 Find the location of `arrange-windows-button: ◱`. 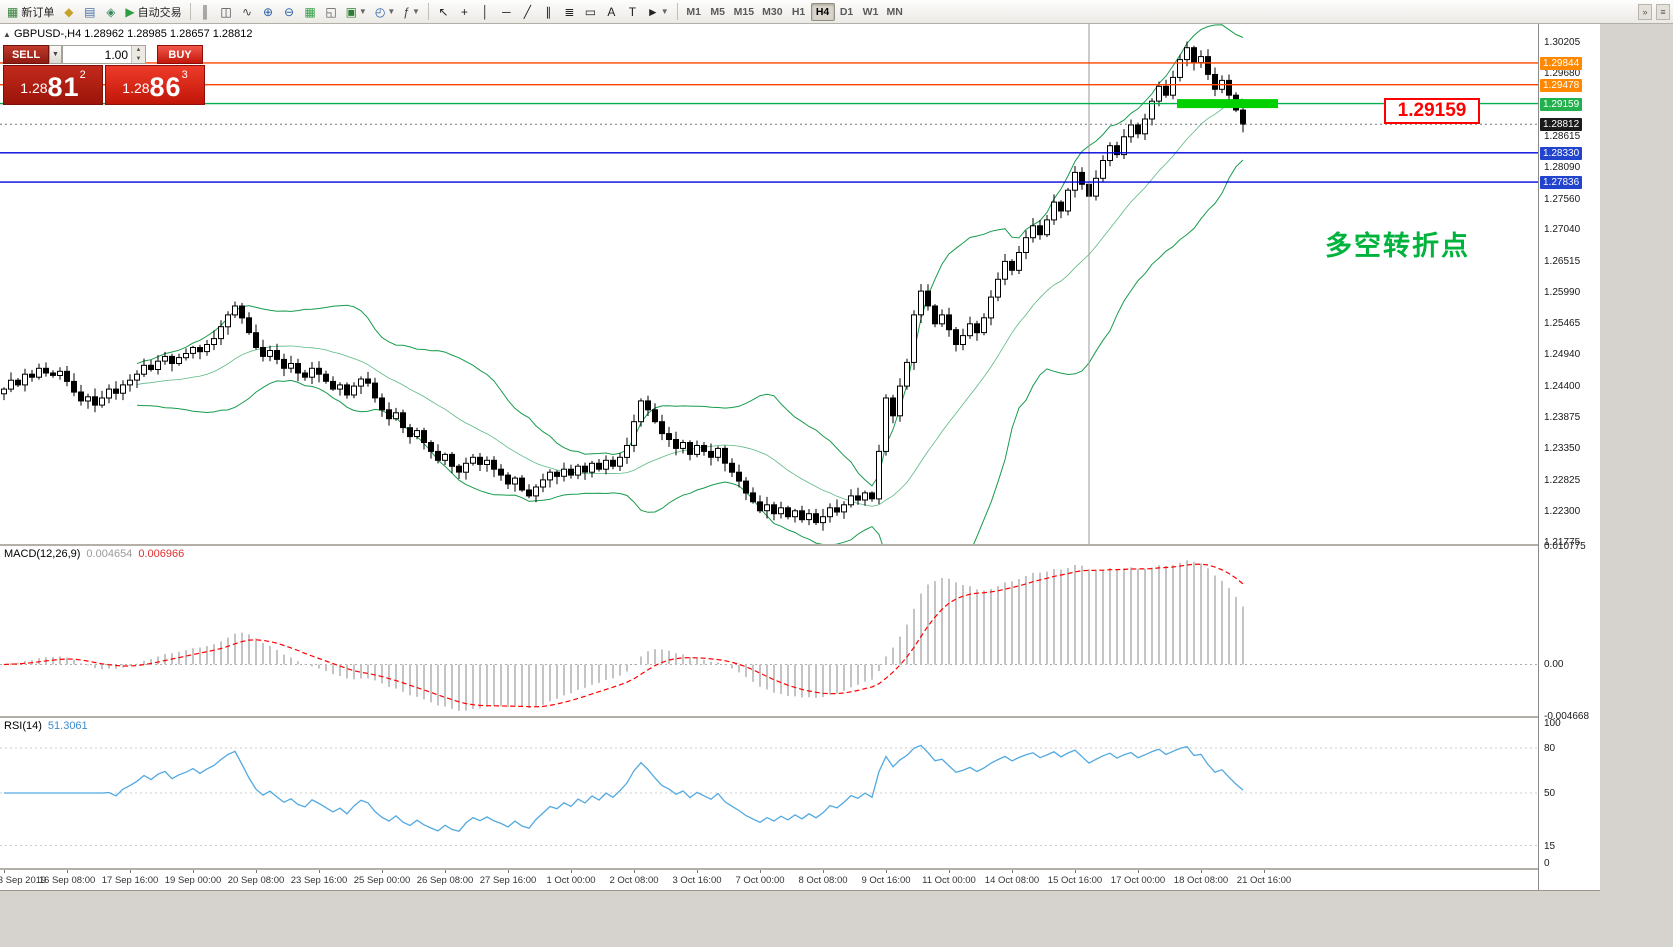

arrange-windows-button: ◱ is located at coordinates (331, 12).